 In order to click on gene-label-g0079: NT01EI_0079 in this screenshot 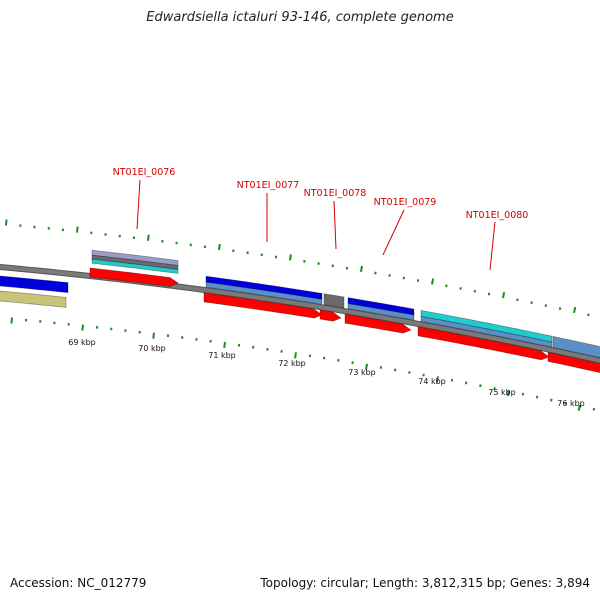, I will do `click(405, 202)`.